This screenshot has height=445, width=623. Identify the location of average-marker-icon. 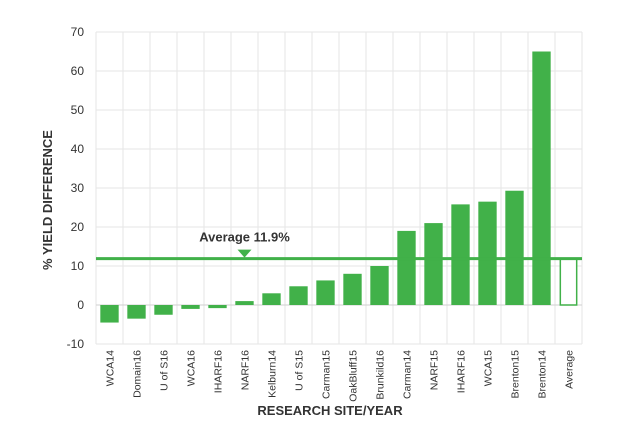
(244, 253).